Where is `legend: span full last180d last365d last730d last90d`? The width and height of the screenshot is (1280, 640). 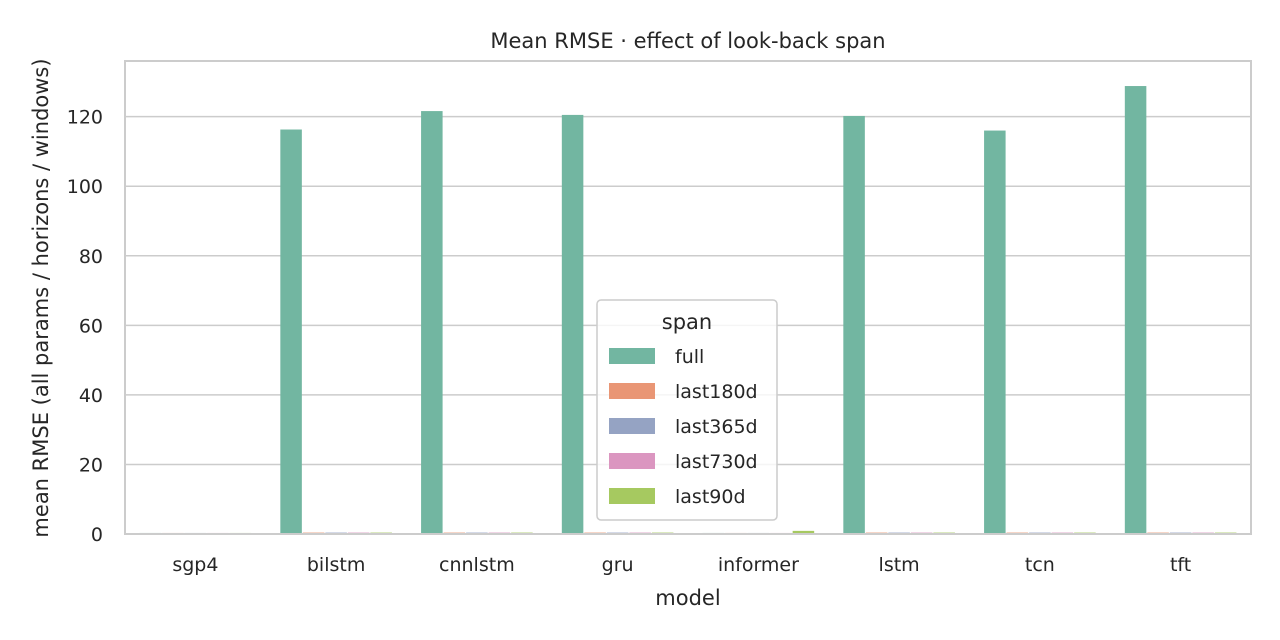 legend: span full last180d last365d last730d last90d is located at coordinates (687, 410).